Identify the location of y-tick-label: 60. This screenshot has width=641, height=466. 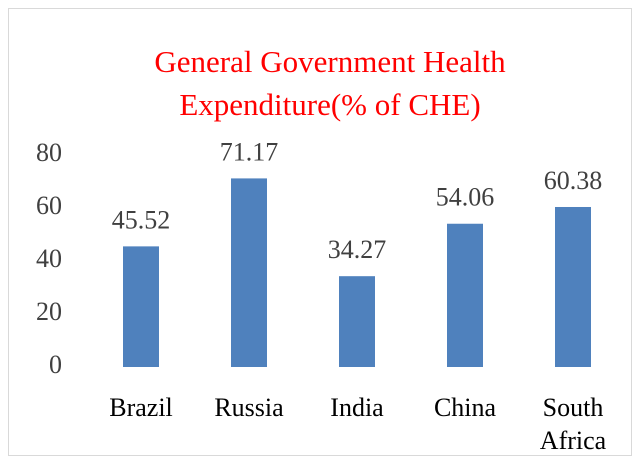
(49, 205).